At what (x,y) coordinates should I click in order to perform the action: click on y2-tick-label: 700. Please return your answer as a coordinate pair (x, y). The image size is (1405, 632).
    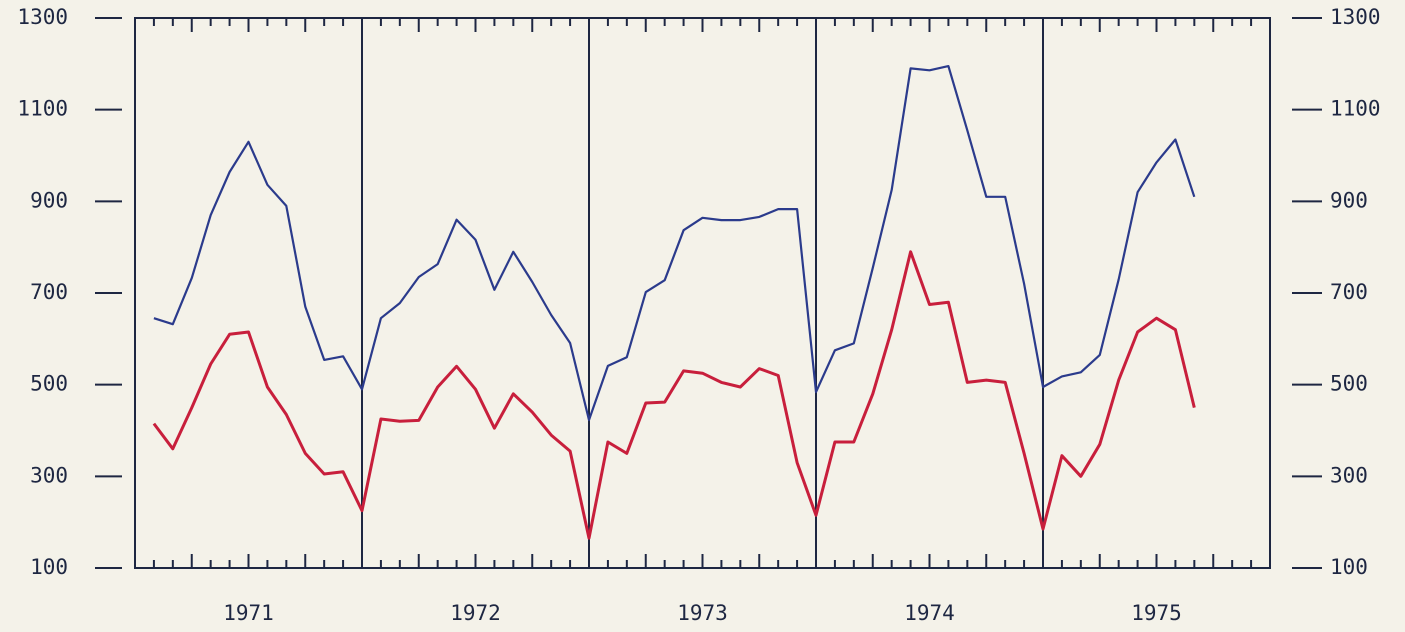
    Looking at the image, I should click on (1349, 292).